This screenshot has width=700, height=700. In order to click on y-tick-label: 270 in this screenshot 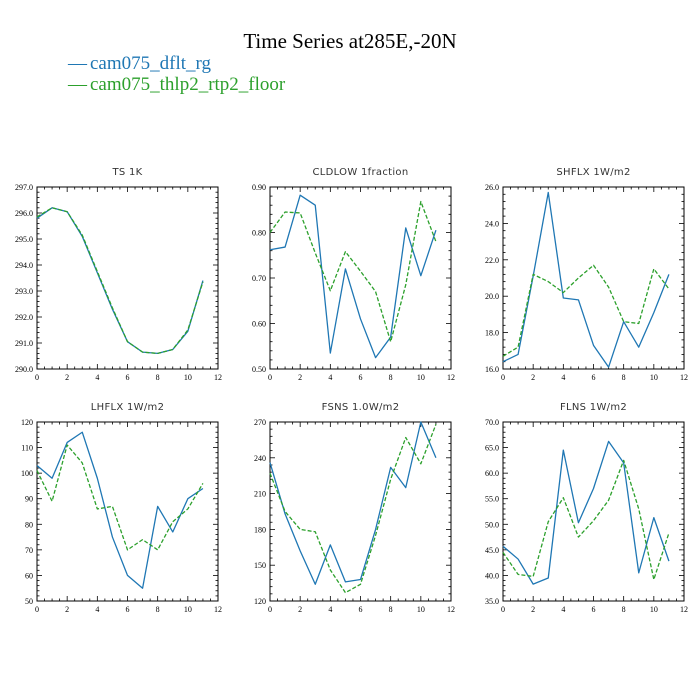, I will do `click(260, 422)`.